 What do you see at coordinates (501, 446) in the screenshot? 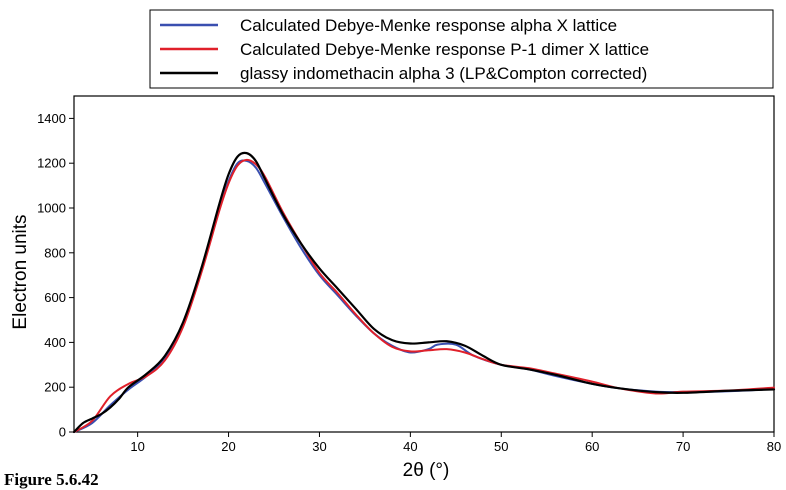
I see `x-tick-label: 50` at bounding box center [501, 446].